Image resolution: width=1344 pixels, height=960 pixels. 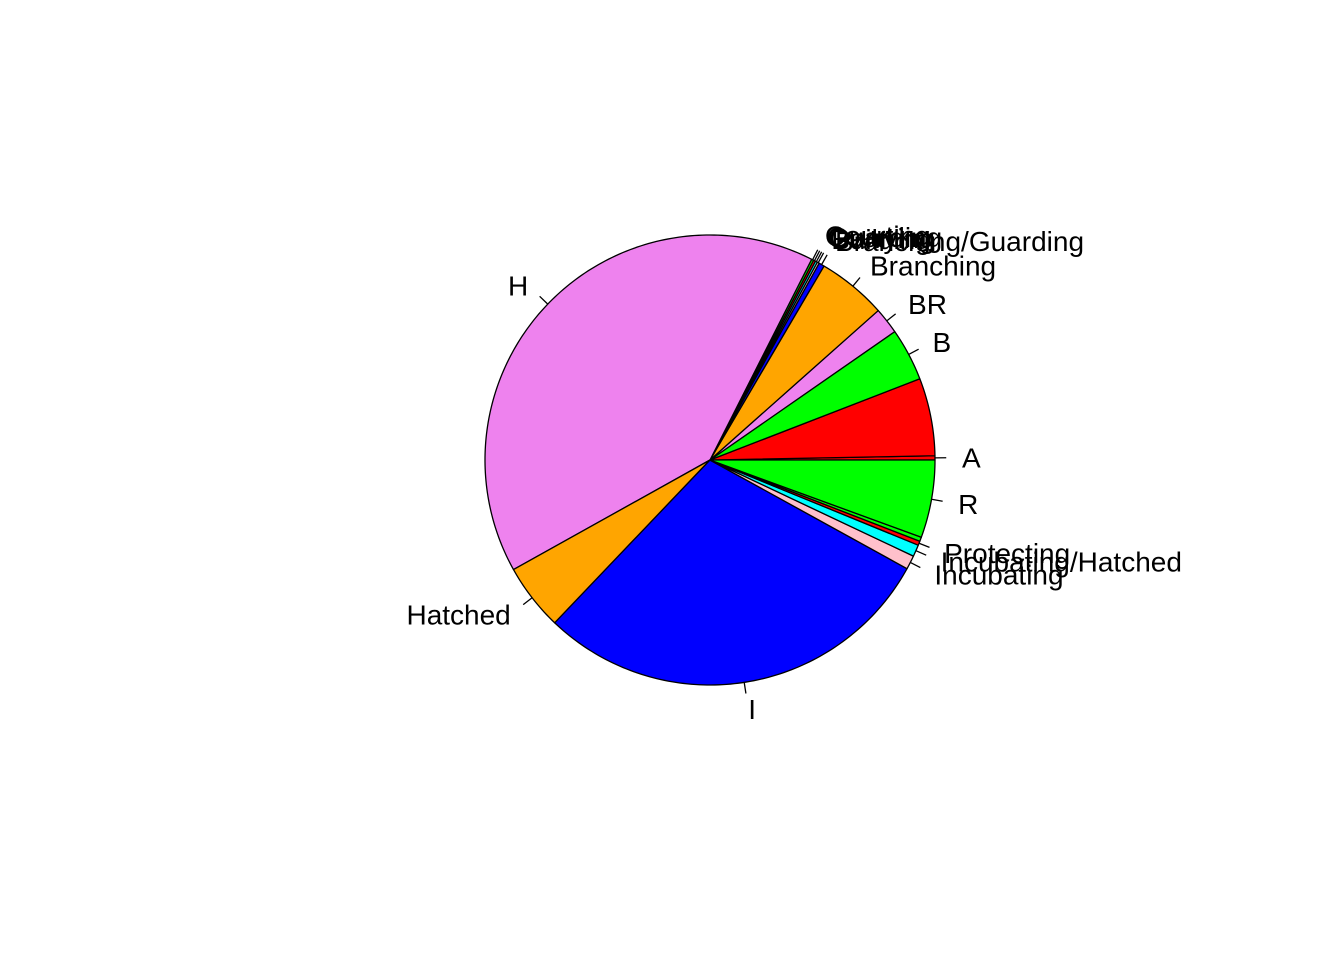 What do you see at coordinates (959, 241) in the screenshot?
I see `pie-slice-label: Branching/Guarding` at bounding box center [959, 241].